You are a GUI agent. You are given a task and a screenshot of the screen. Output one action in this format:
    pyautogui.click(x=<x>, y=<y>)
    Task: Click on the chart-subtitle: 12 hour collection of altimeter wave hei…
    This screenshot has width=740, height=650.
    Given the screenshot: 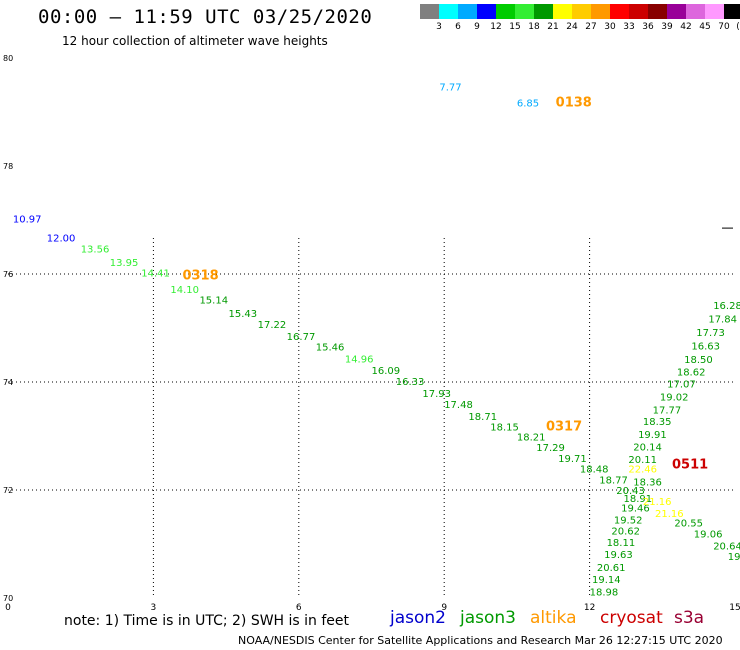 What is the action you would take?
    pyautogui.click(x=195, y=41)
    